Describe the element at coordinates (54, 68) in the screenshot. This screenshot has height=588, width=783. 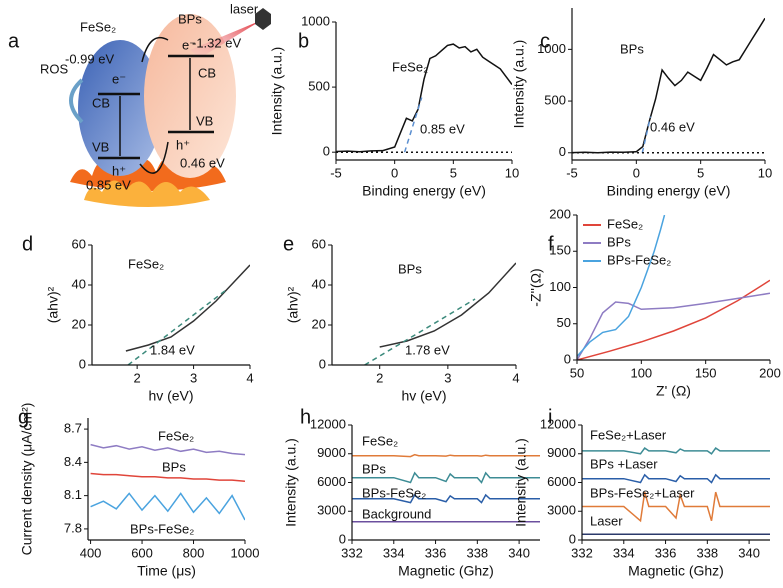
I see `ros-label: ROS` at that location.